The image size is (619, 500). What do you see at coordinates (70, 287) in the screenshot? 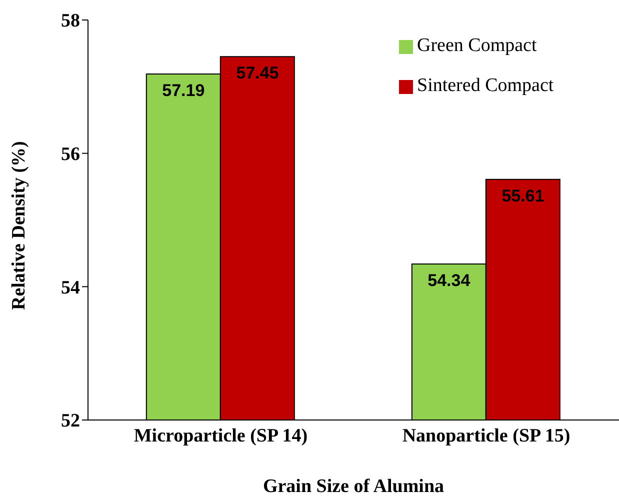
I see `y-tick-label: 54` at bounding box center [70, 287].